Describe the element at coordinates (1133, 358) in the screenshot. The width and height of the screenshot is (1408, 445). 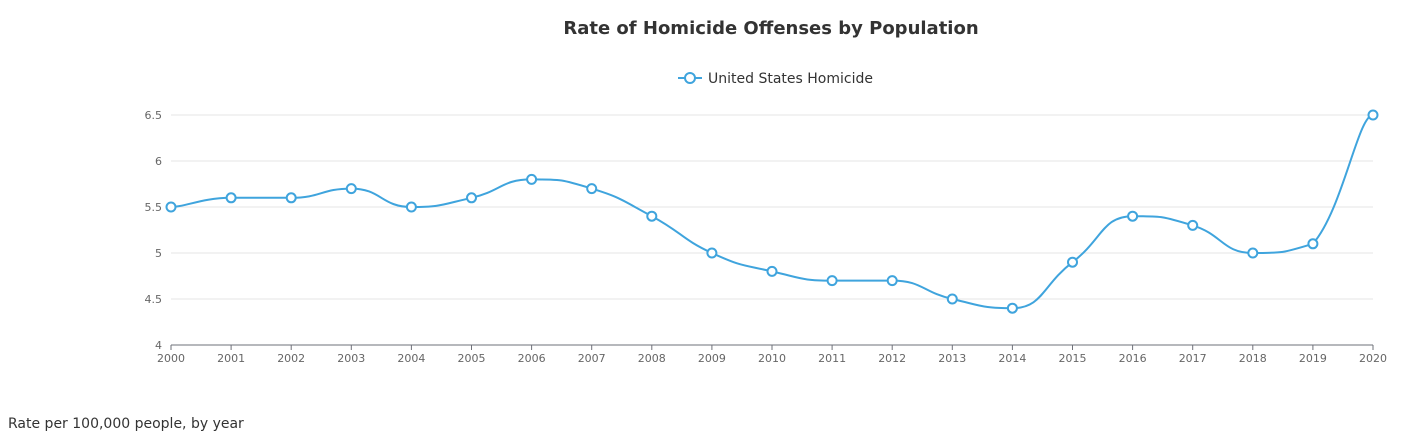
I see `x-tick-label: 2016` at that location.